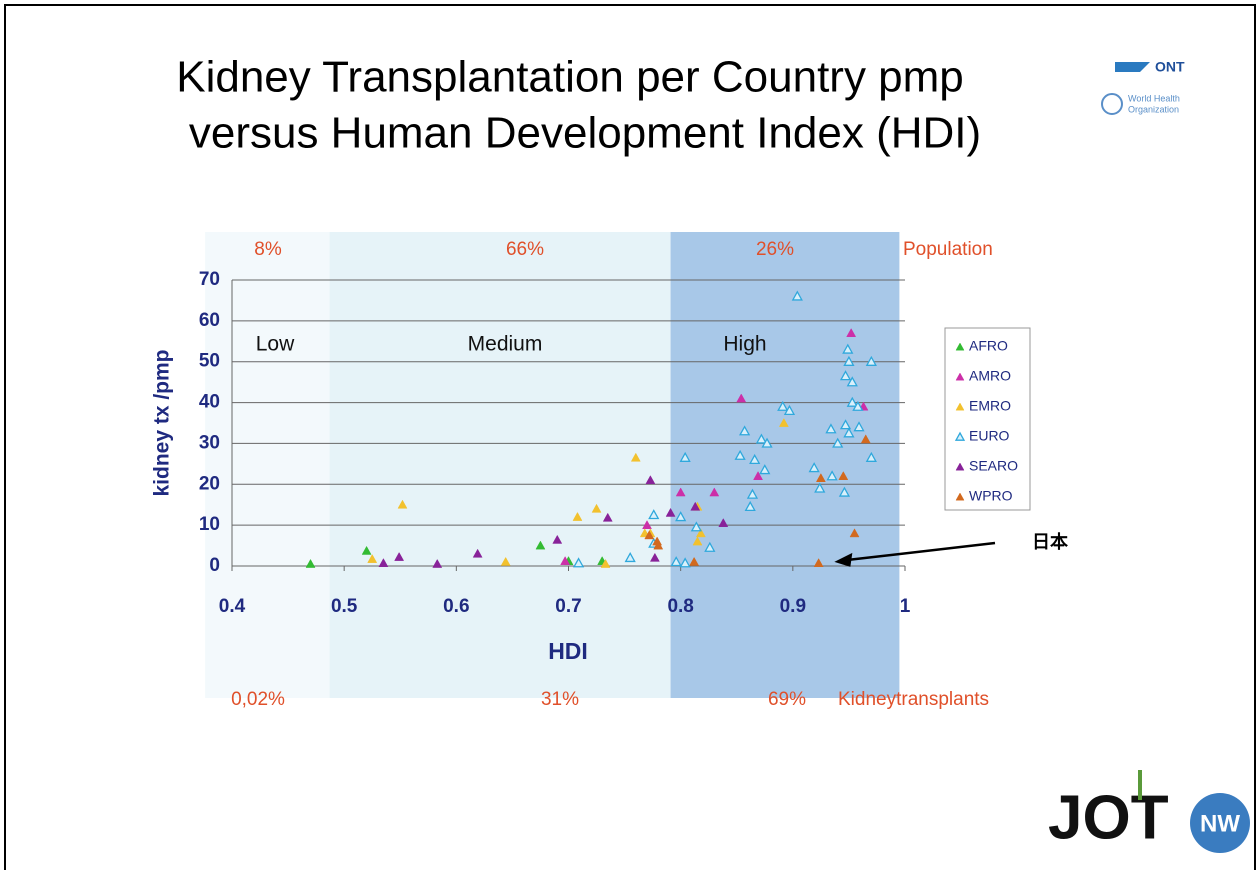 The image size is (1260, 870). Describe the element at coordinates (987, 419) in the screenshot. I see `legend-box` at that location.